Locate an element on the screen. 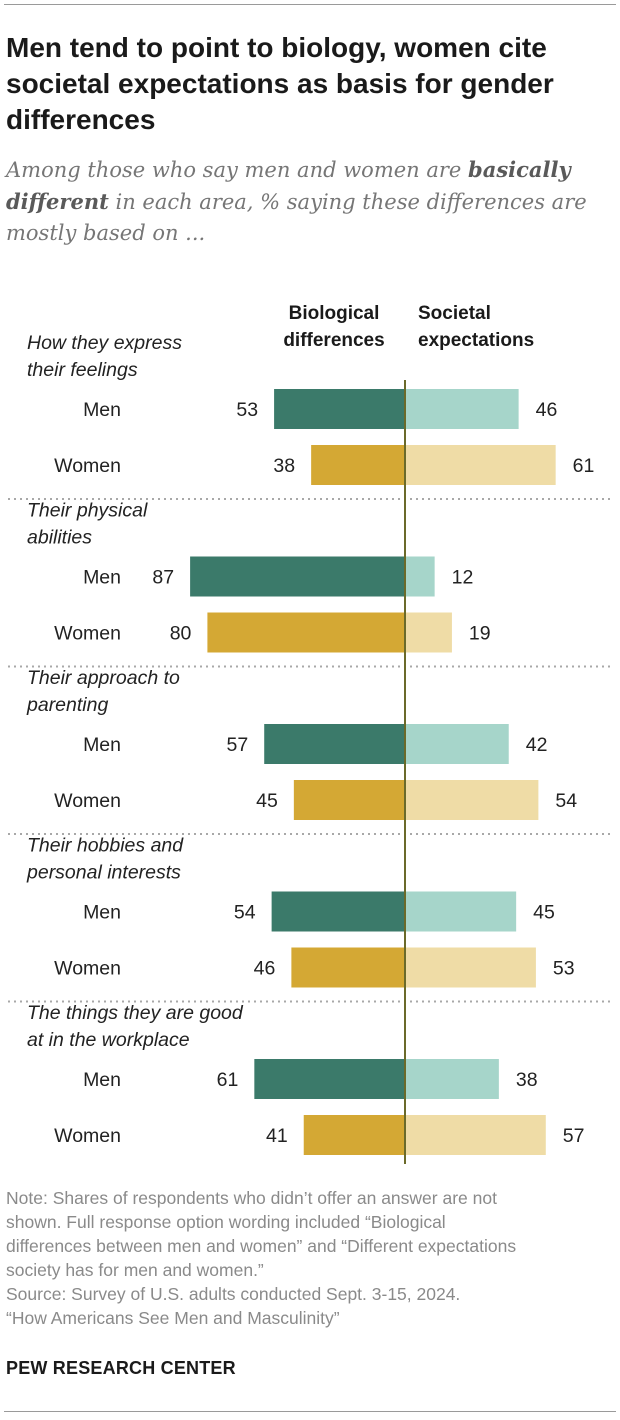  group-label-2-line-1: Their physical is located at coordinates (87, 511).